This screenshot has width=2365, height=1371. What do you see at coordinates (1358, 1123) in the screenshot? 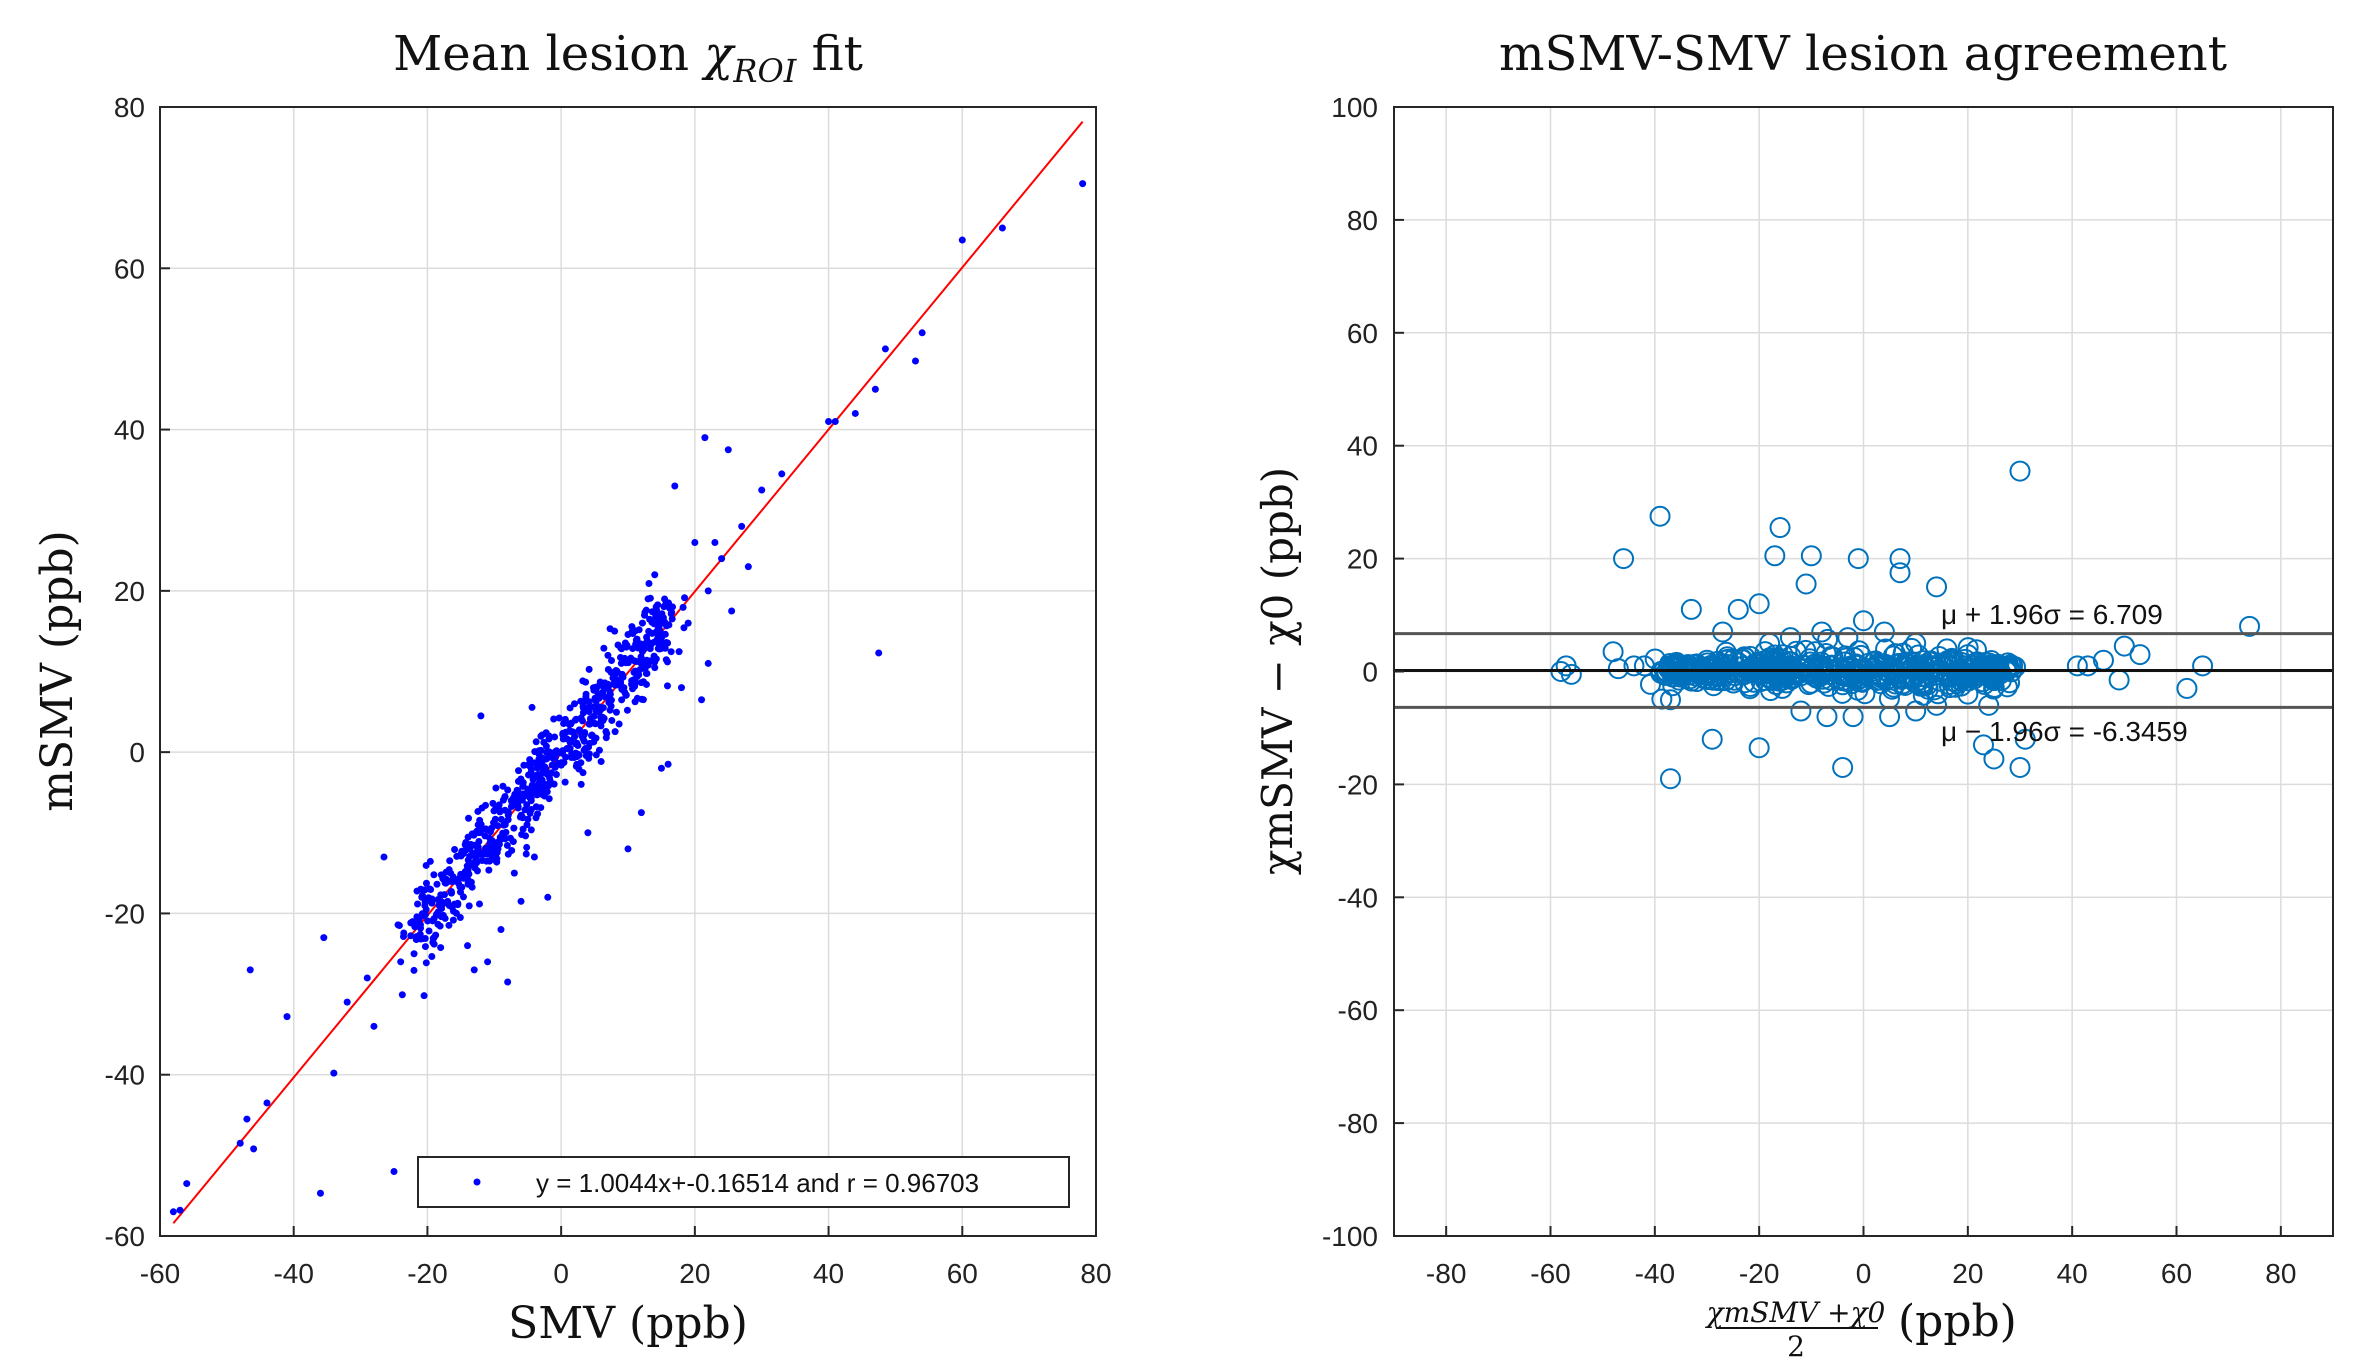
I see `y-tick-label: -80` at bounding box center [1358, 1123].